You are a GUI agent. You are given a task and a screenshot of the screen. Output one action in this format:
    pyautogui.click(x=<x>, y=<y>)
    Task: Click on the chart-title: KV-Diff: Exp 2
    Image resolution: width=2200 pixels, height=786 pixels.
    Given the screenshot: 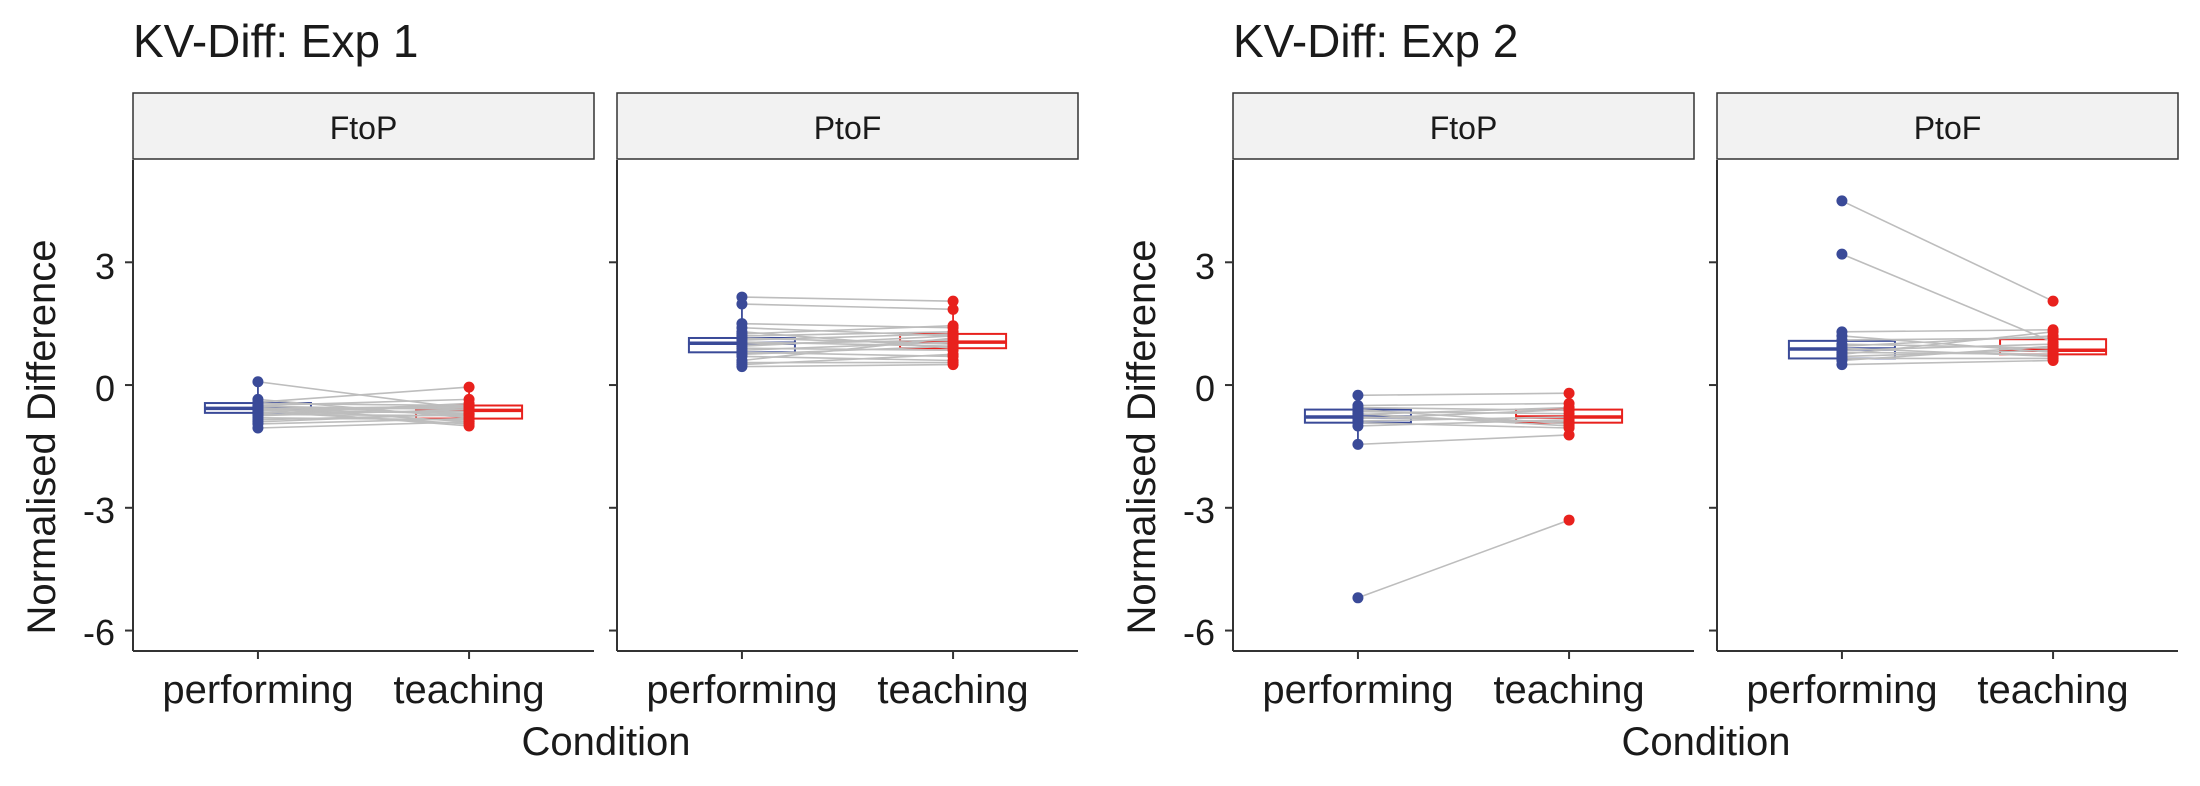 What is the action you would take?
    pyautogui.click(x=1376, y=41)
    